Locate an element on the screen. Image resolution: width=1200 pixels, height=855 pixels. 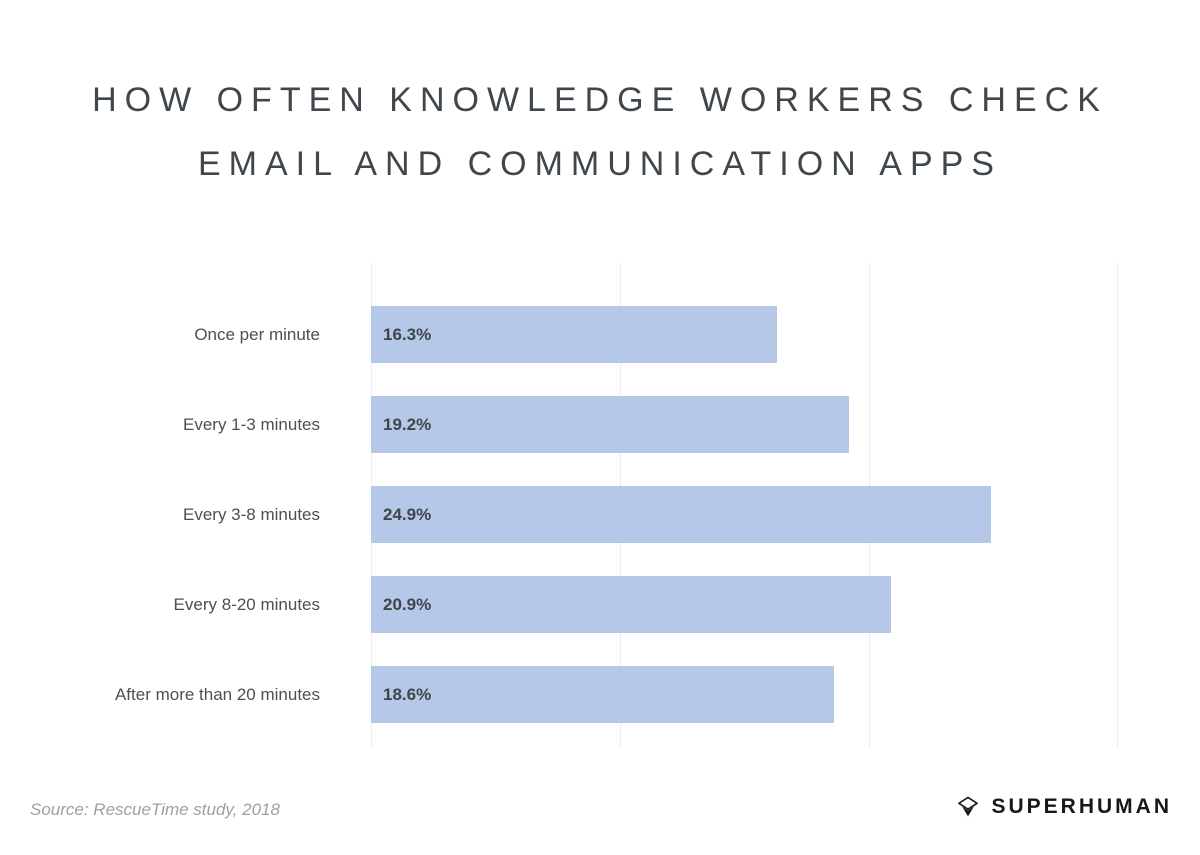
chart-row: Every 1-3 minutes 19.2% is located at coordinates (600, 424).